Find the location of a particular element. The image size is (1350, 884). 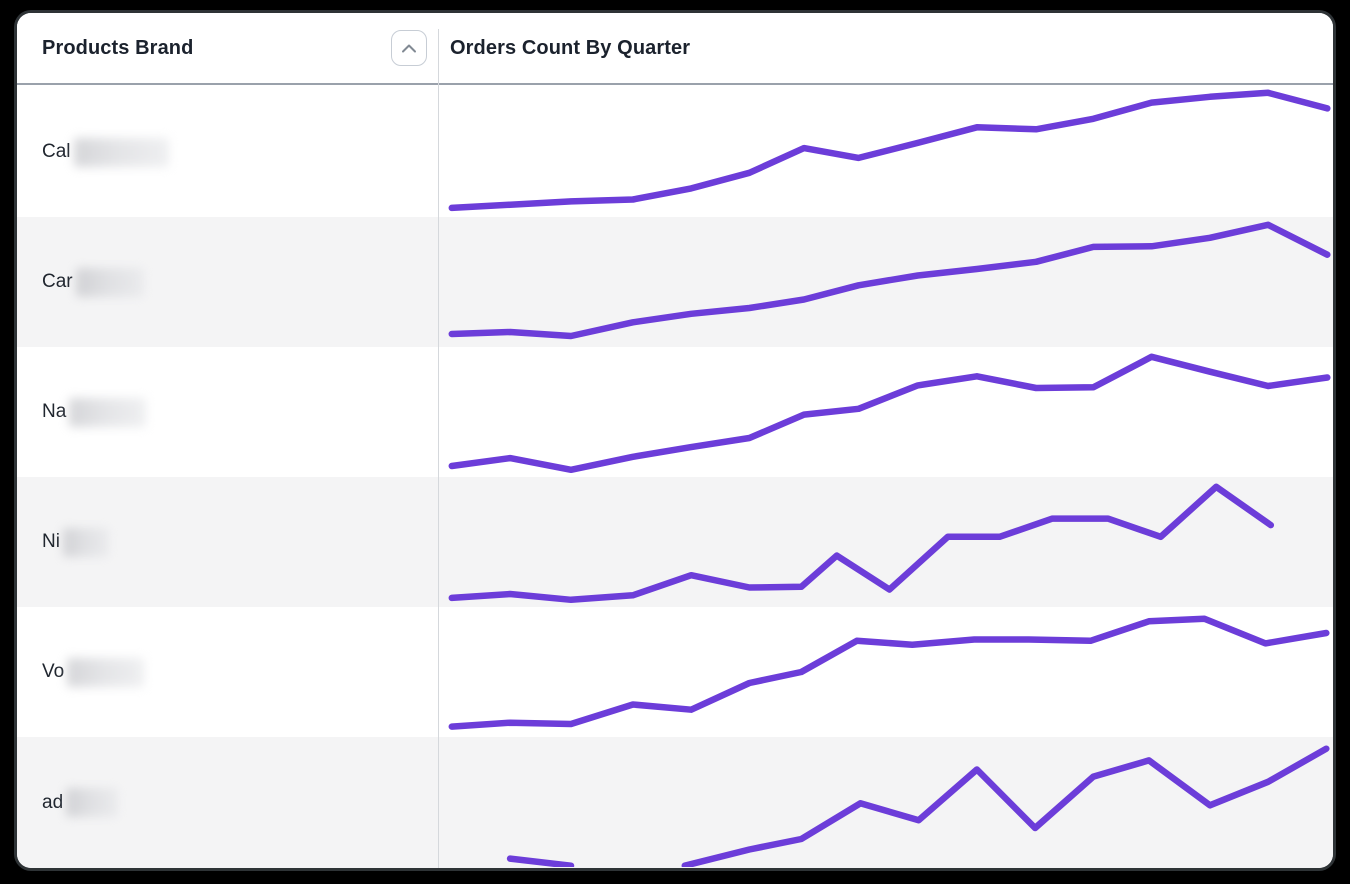

table-row: Vo is located at coordinates (675, 672).